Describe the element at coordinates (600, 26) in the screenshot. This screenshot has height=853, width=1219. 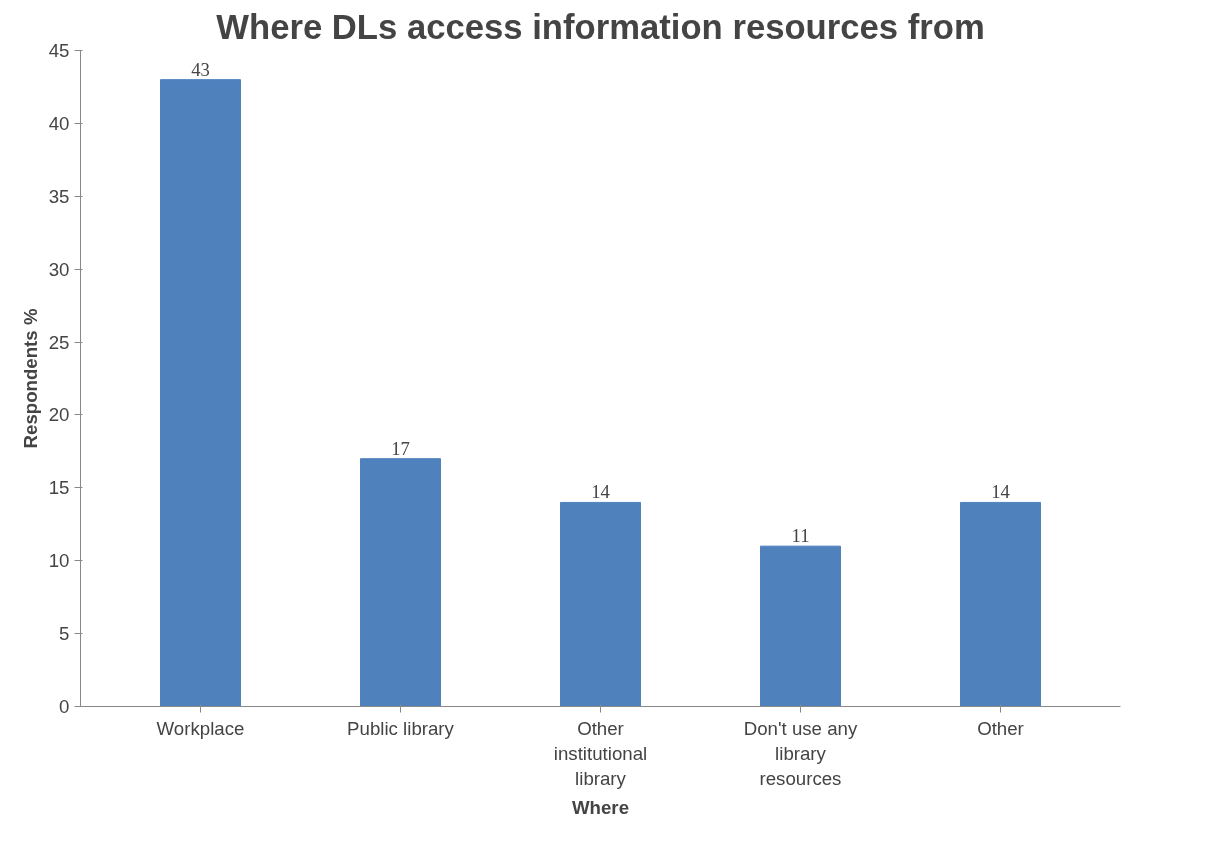
I see `chart-title: Where DLs access information resources from` at that location.